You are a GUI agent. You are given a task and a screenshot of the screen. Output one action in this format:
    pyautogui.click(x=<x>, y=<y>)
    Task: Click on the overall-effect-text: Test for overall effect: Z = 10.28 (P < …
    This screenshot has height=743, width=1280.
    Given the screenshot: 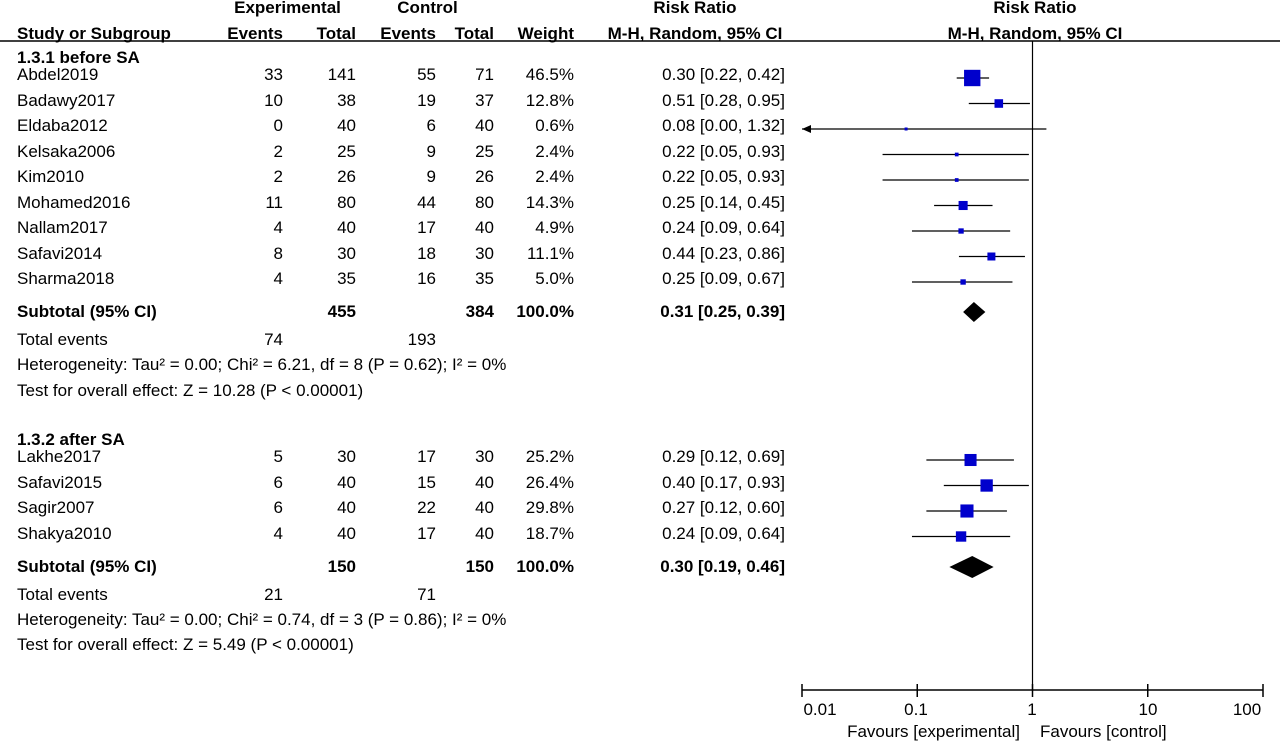 What is the action you would take?
    pyautogui.click(x=190, y=390)
    